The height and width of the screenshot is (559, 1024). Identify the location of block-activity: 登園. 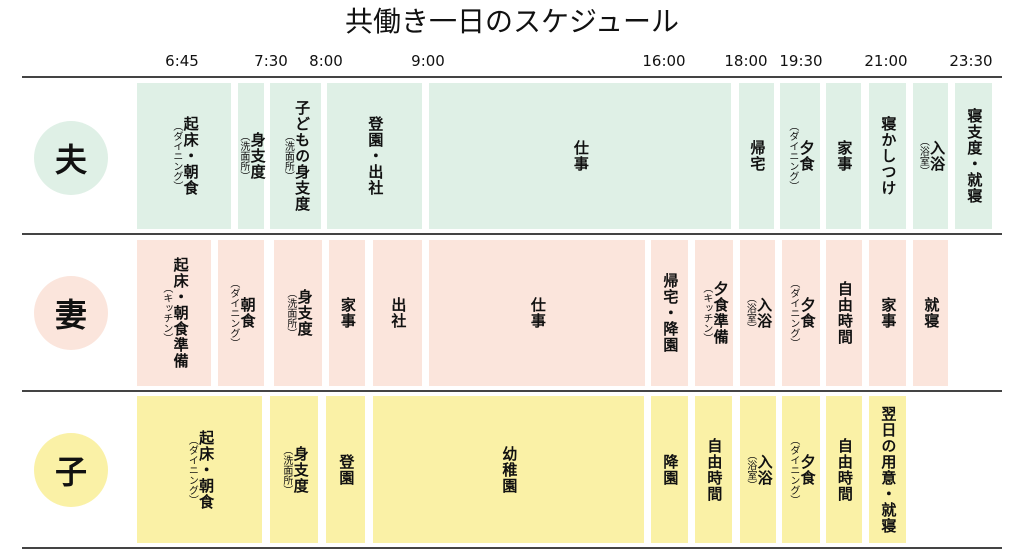
(346, 469).